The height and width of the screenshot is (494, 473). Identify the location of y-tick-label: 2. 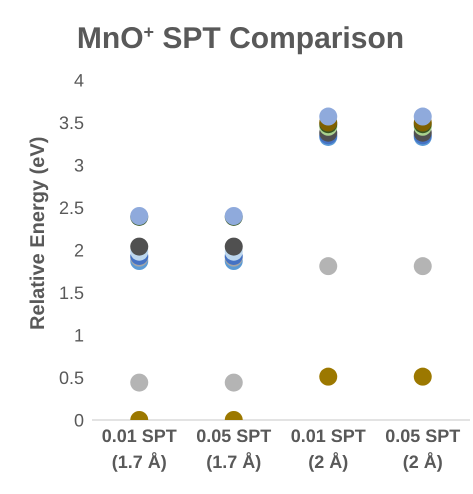
(79, 250).